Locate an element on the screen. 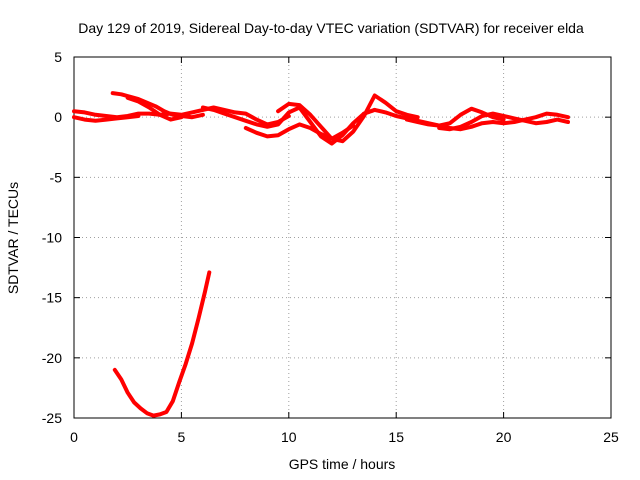 This screenshot has height=480, width=640. x-tick-label: 10 is located at coordinates (289, 437).